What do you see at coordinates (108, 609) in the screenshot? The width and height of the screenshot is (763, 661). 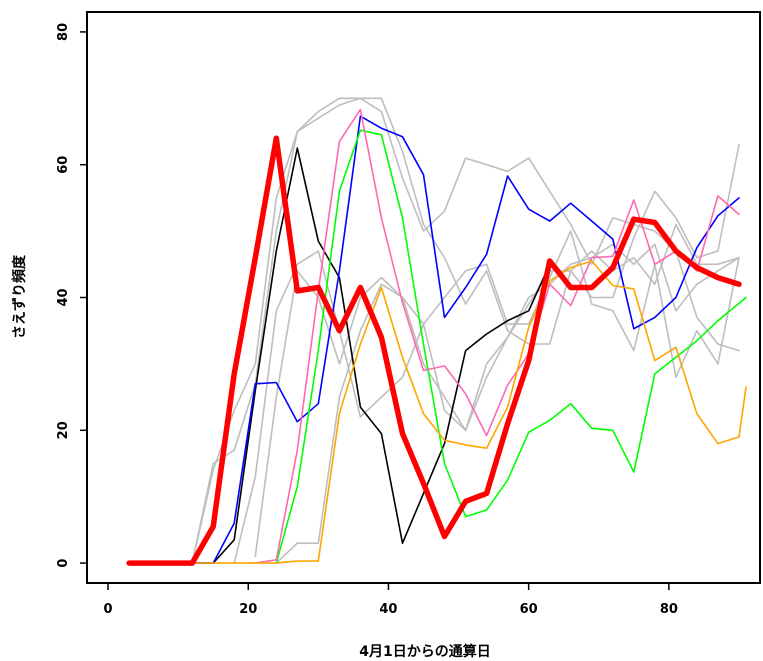 I see `x-tick-label: 0` at bounding box center [108, 609].